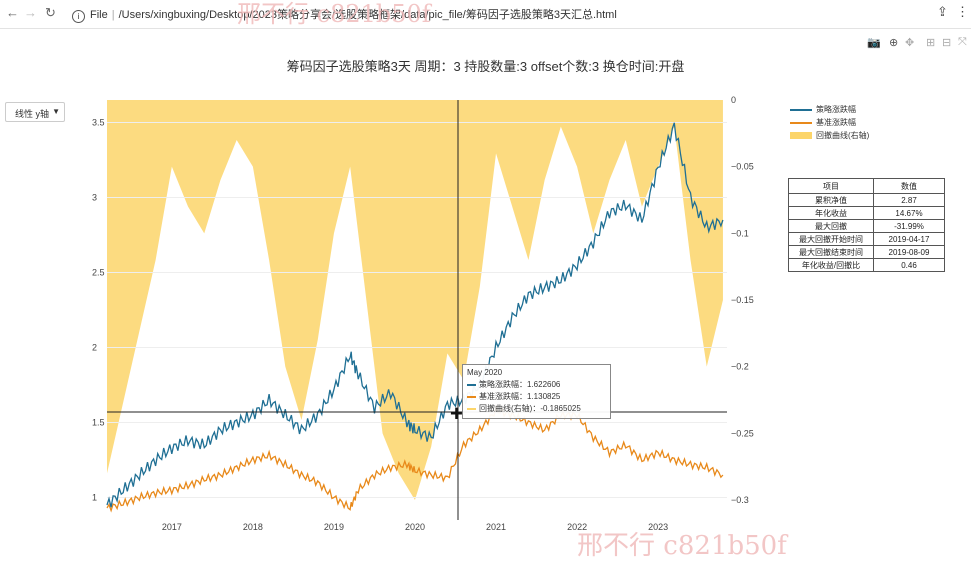  I want to click on y-right-tick-label: −0.25, so click(742, 433).